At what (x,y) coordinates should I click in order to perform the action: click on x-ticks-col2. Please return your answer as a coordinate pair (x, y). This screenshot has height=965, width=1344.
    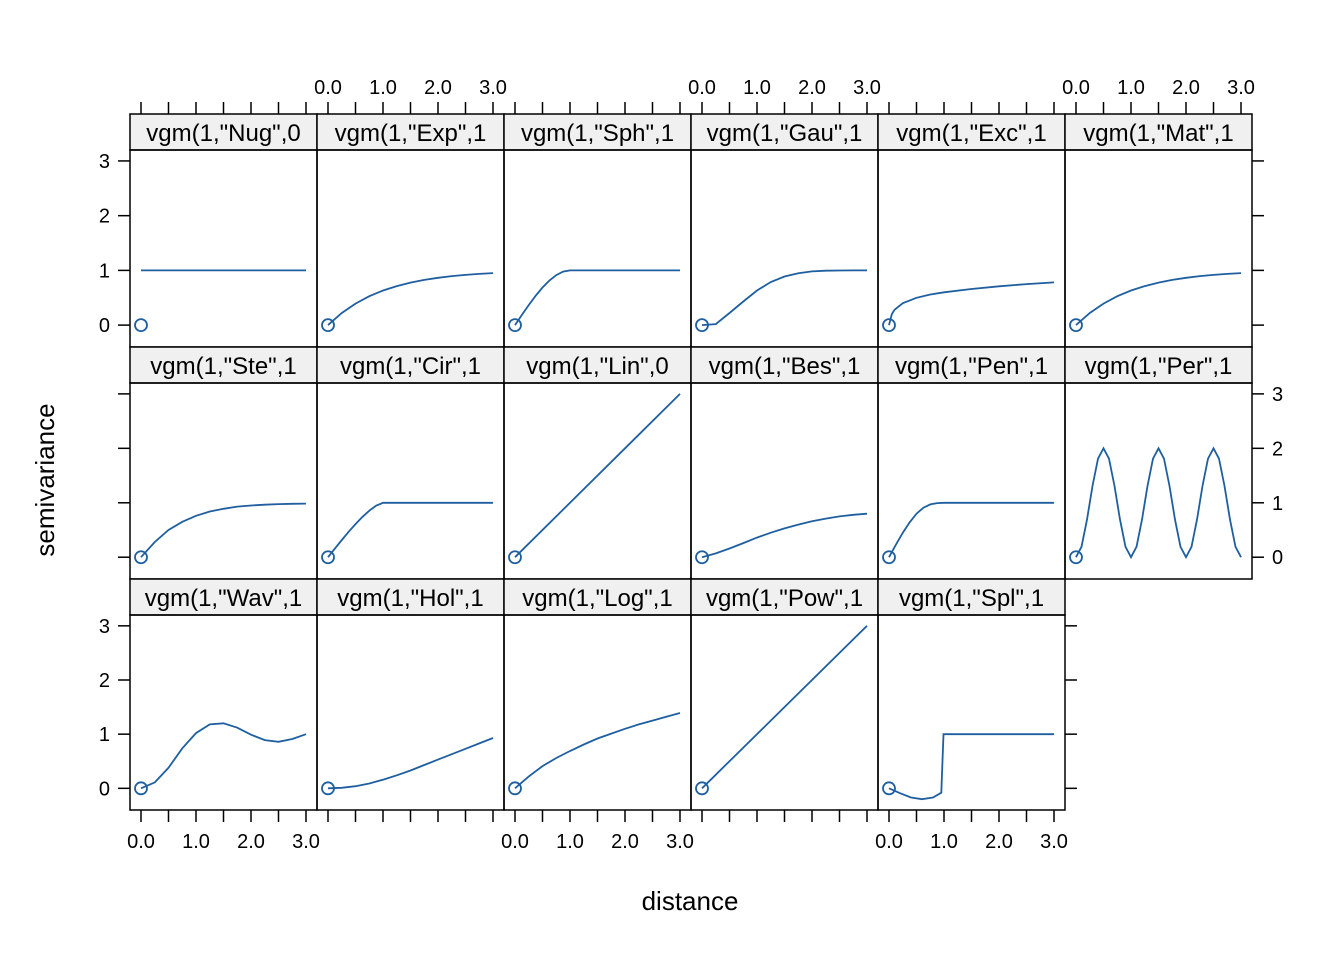
    Looking at the image, I should click on (410, 816).